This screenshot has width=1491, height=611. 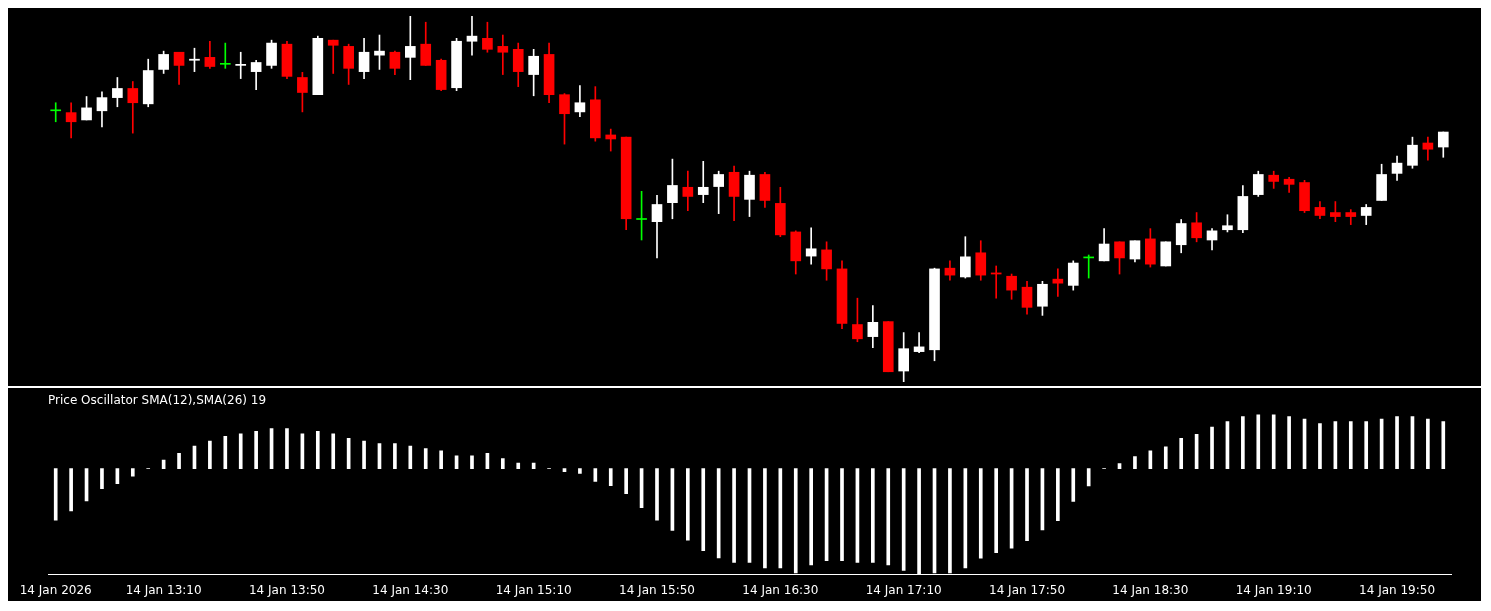 I want to click on x-tick-label: 14 Jan 16:30, so click(x=780, y=589).